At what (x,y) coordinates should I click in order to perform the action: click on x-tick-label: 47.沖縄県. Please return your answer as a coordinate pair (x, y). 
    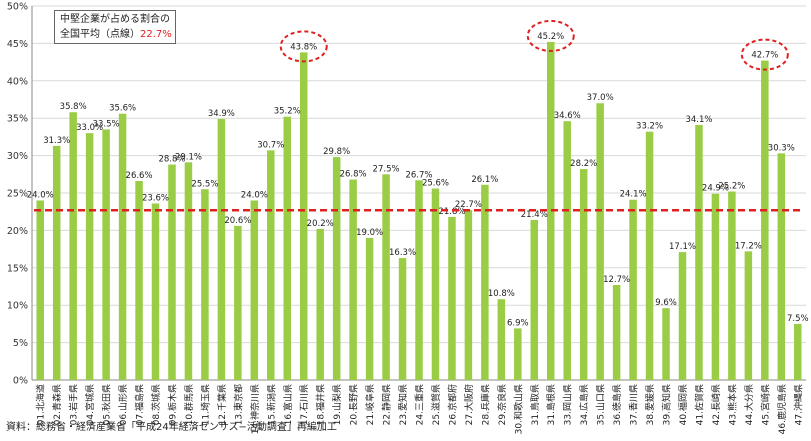
    Looking at the image, I should click on (798, 404).